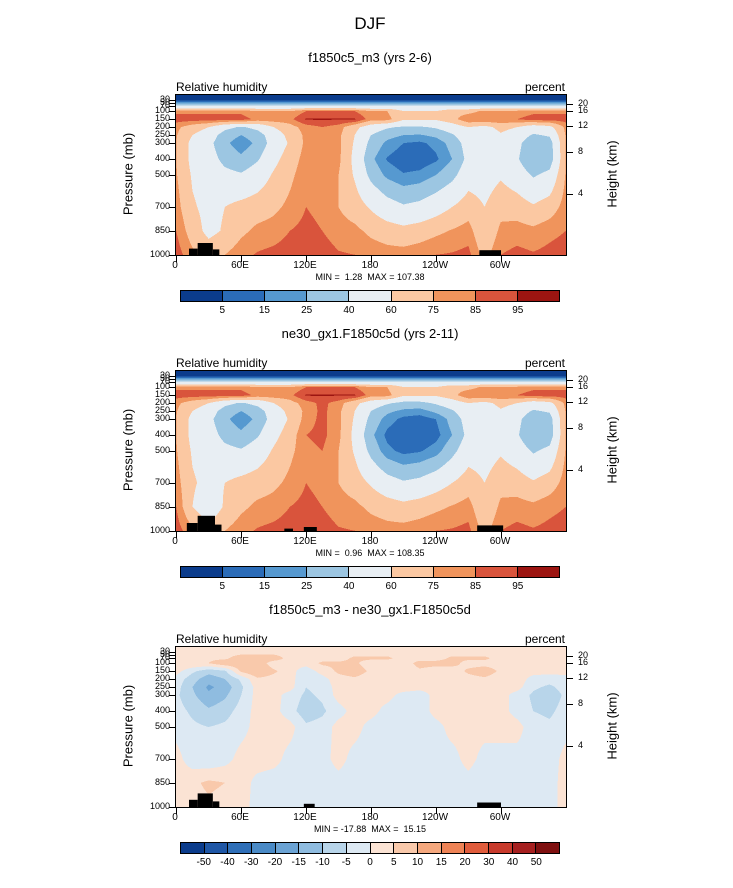  I want to click on pressure-tick-label: 70, so click(164, 105).